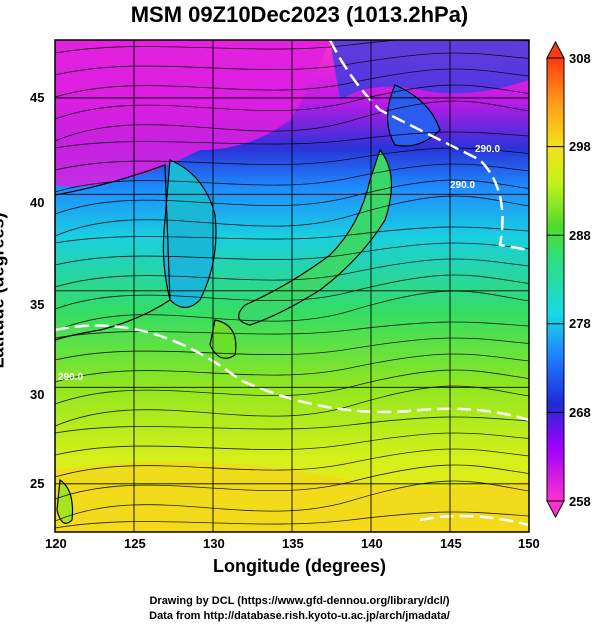 Image resolution: width=599 pixels, height=625 pixels. Describe the element at coordinates (56, 543) in the screenshot. I see `x-tick-label: 120` at that location.